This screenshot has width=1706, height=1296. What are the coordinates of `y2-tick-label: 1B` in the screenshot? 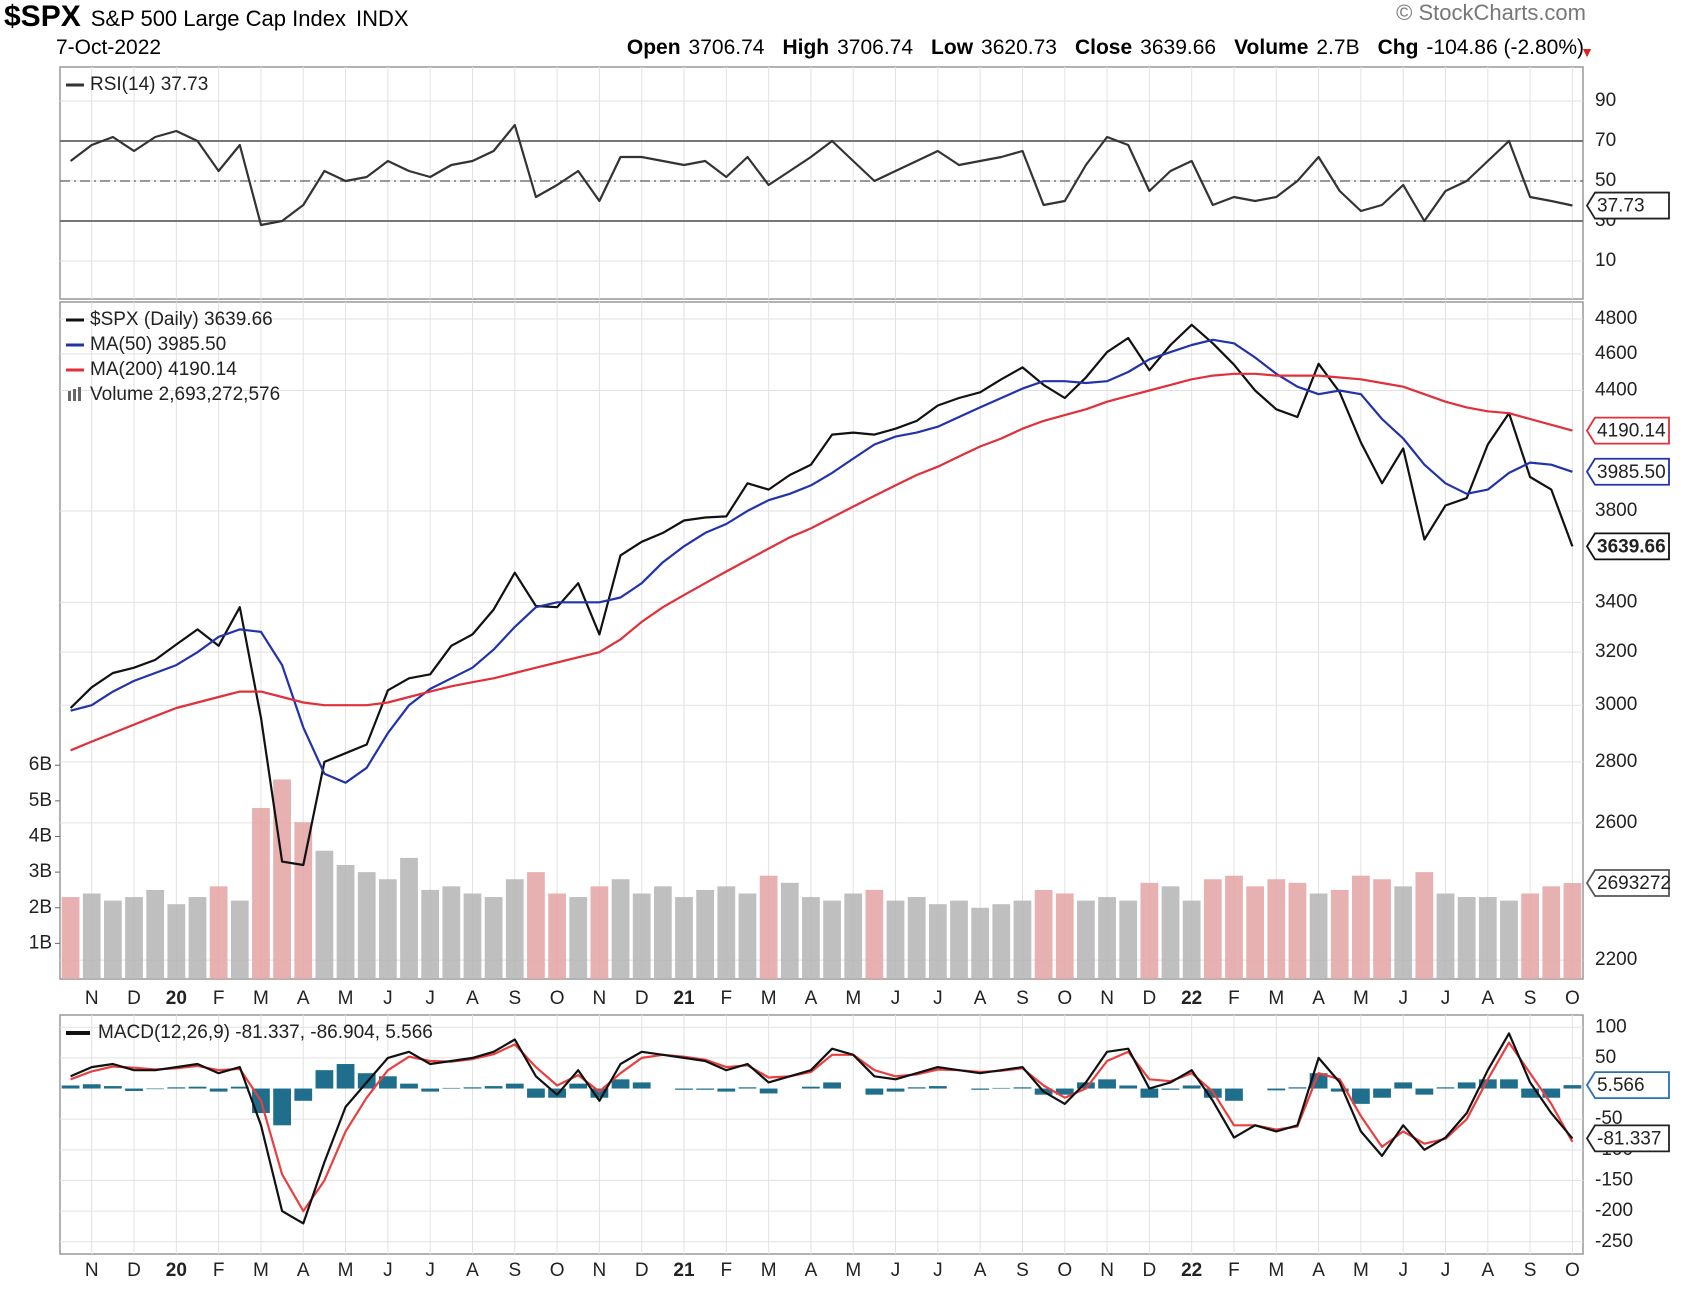 It's located at (40, 942).